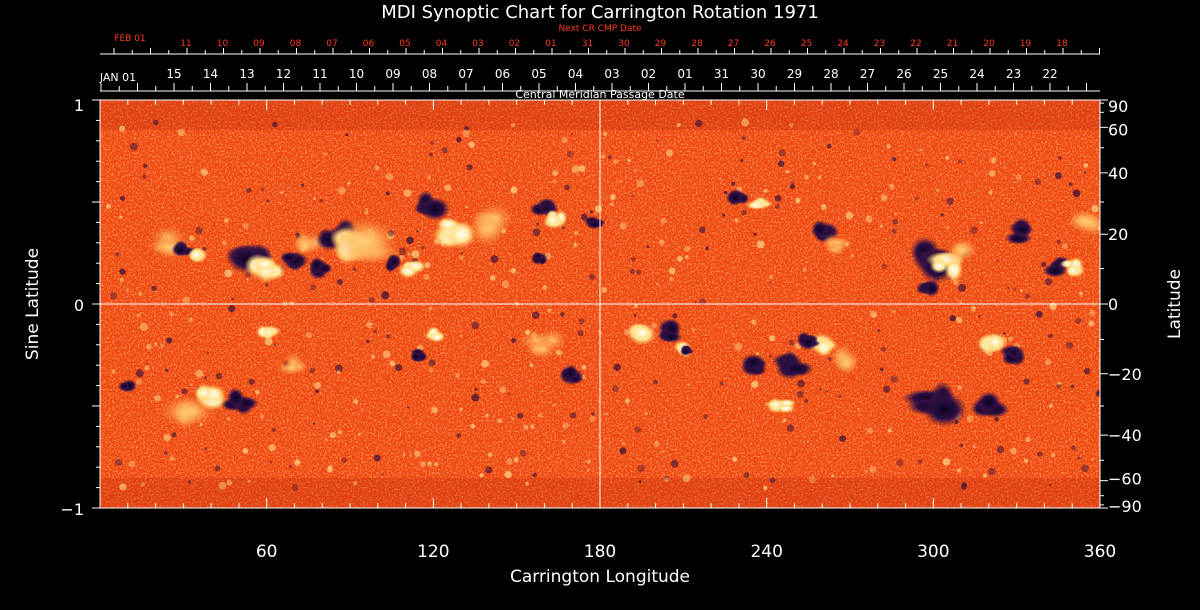  I want to click on longitude-label: 120, so click(433, 552).